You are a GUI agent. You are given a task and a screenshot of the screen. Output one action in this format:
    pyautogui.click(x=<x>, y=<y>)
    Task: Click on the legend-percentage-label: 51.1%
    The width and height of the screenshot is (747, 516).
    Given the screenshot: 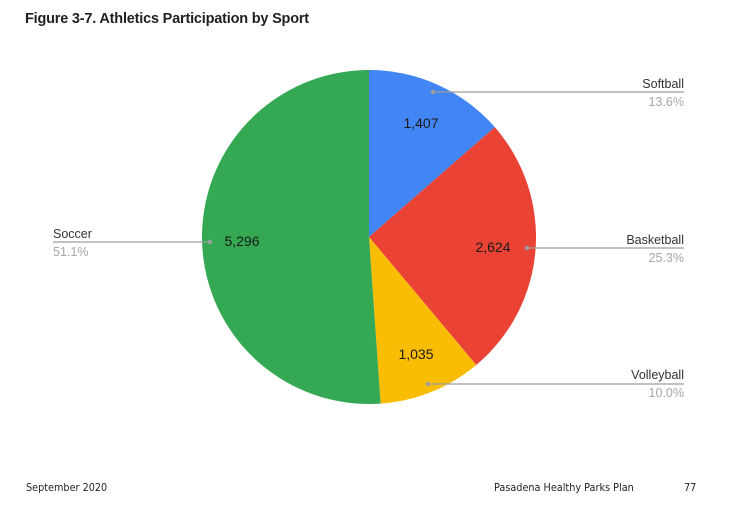 What is the action you would take?
    pyautogui.click(x=70, y=252)
    